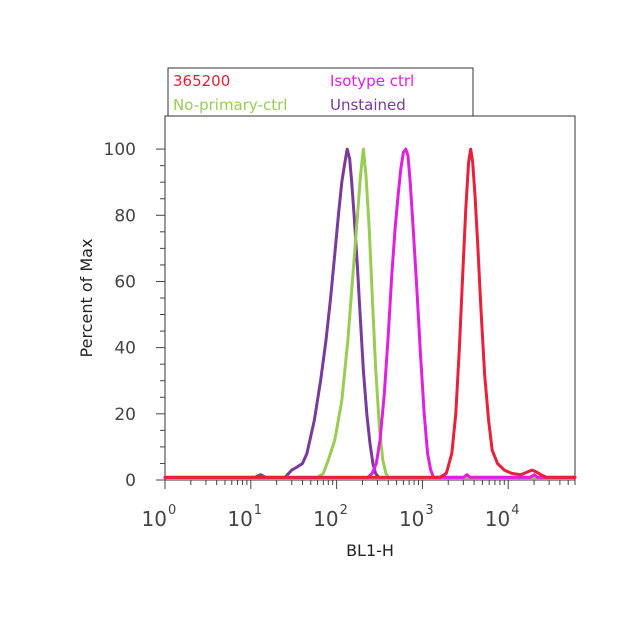 The height and width of the screenshot is (639, 635). Describe the element at coordinates (372, 81) in the screenshot. I see `legend-entry-isotype-ctrl: Isotype ctrl` at that location.